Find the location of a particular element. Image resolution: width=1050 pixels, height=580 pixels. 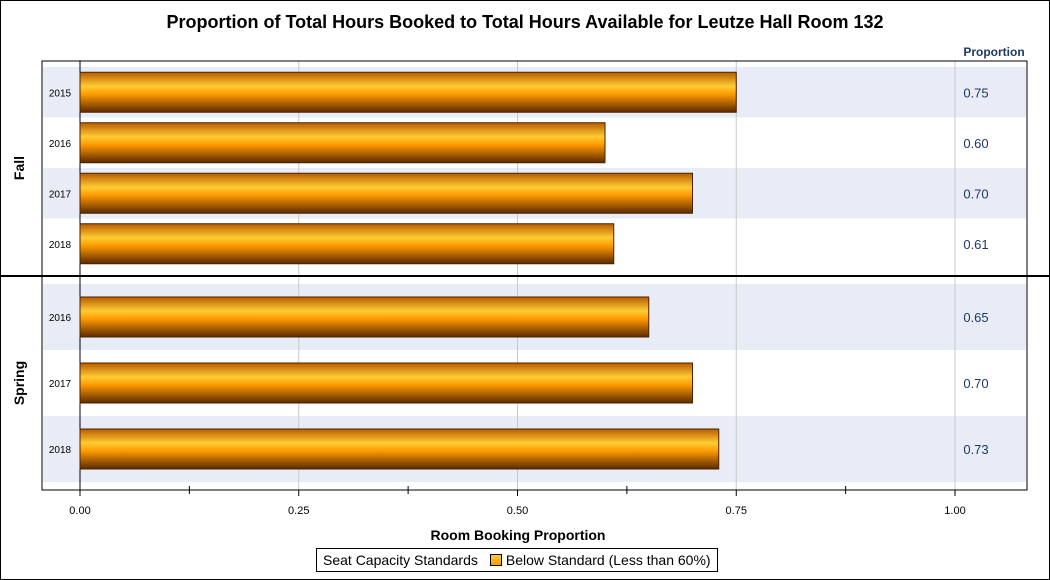

value-column-header: Proportion is located at coordinates (993, 52).